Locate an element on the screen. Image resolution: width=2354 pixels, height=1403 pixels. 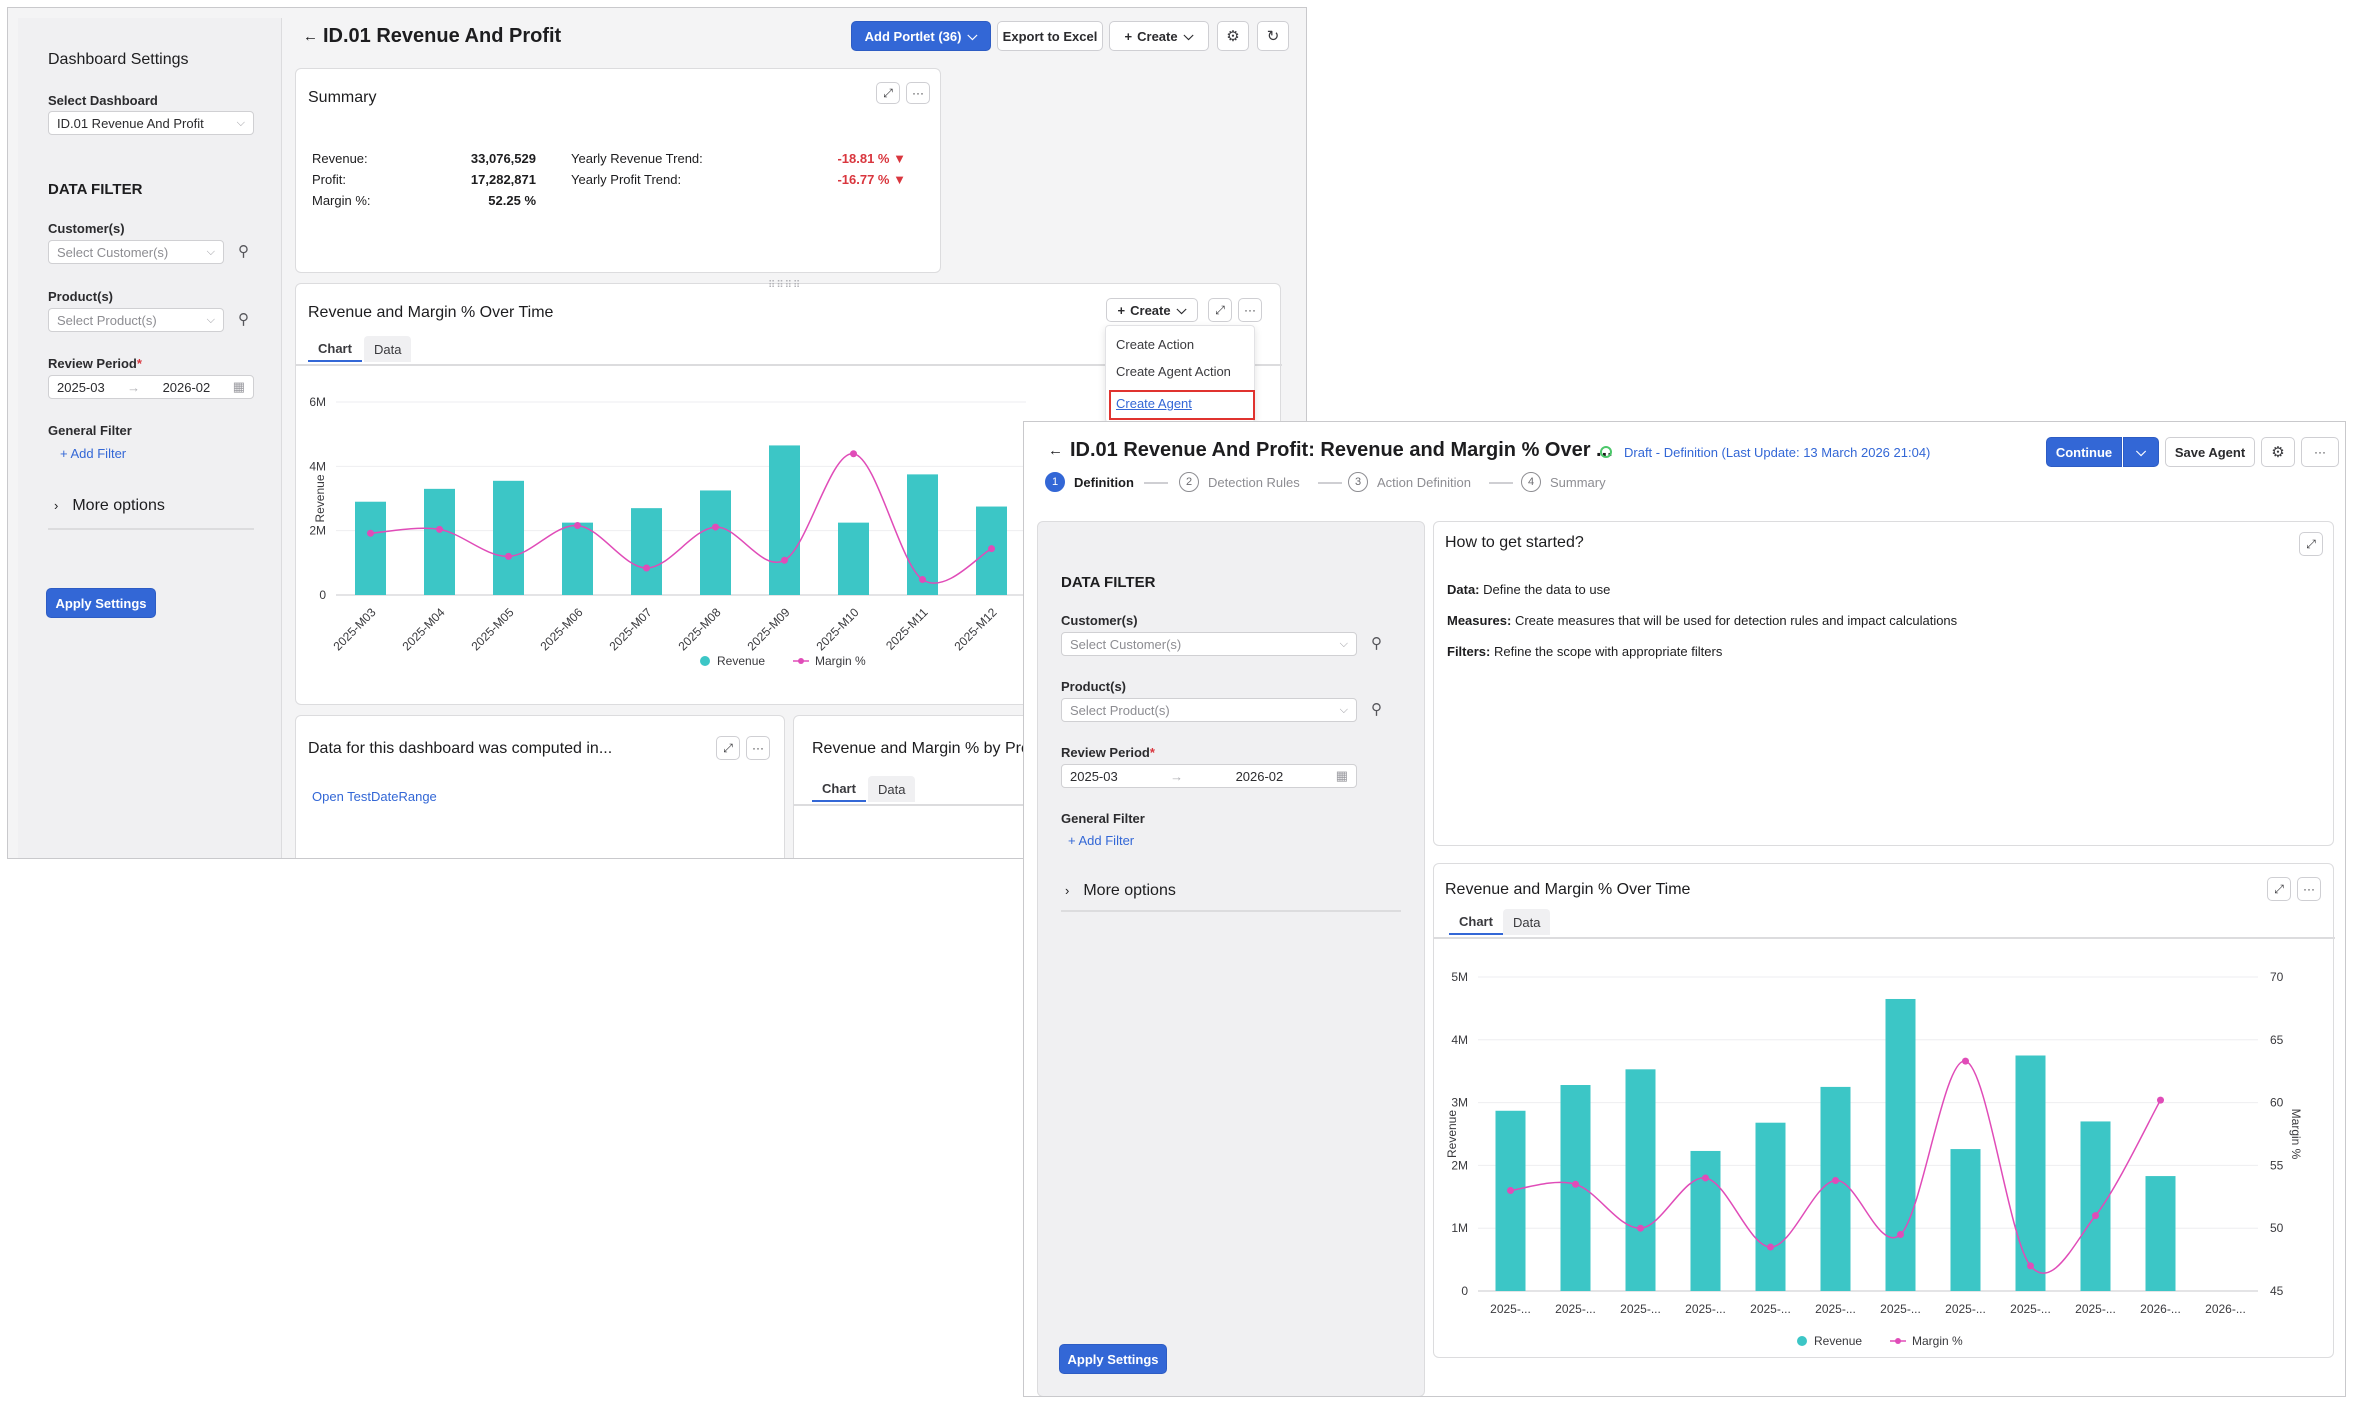
review-to: 2026-02 is located at coordinates (186, 387).